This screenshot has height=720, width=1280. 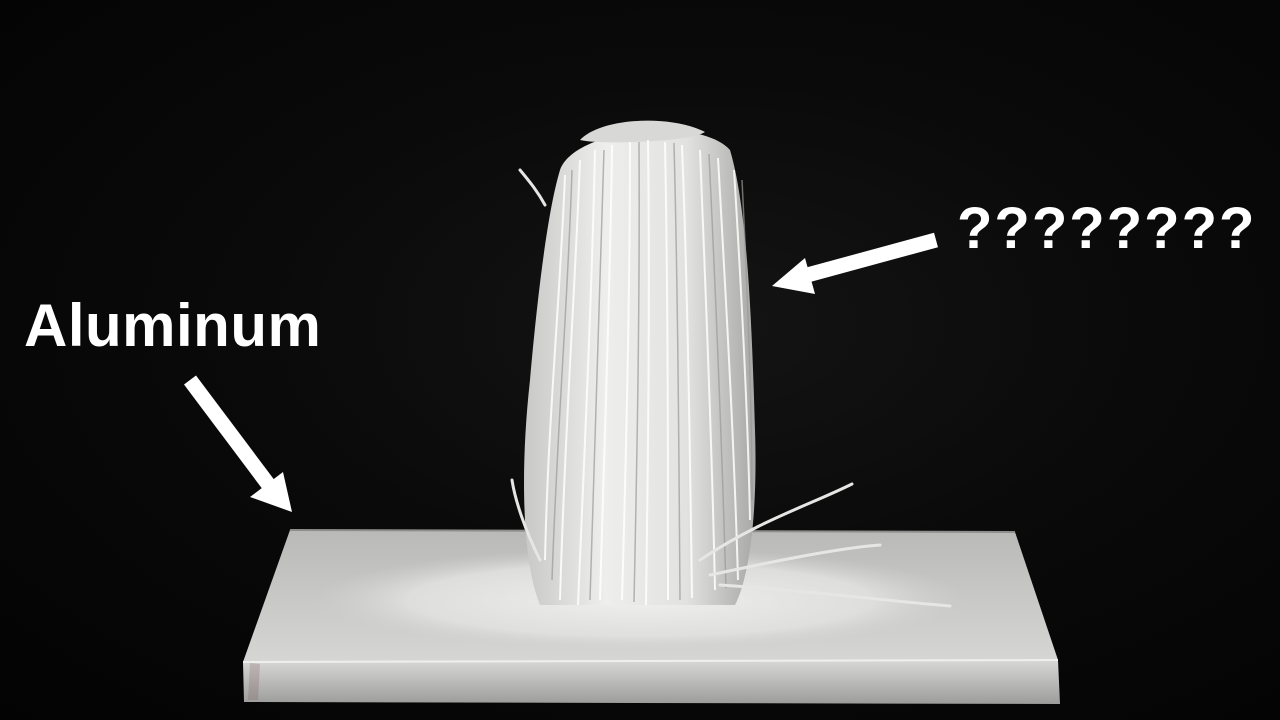 I want to click on arrow-left-icon, so click(x=855, y=263).